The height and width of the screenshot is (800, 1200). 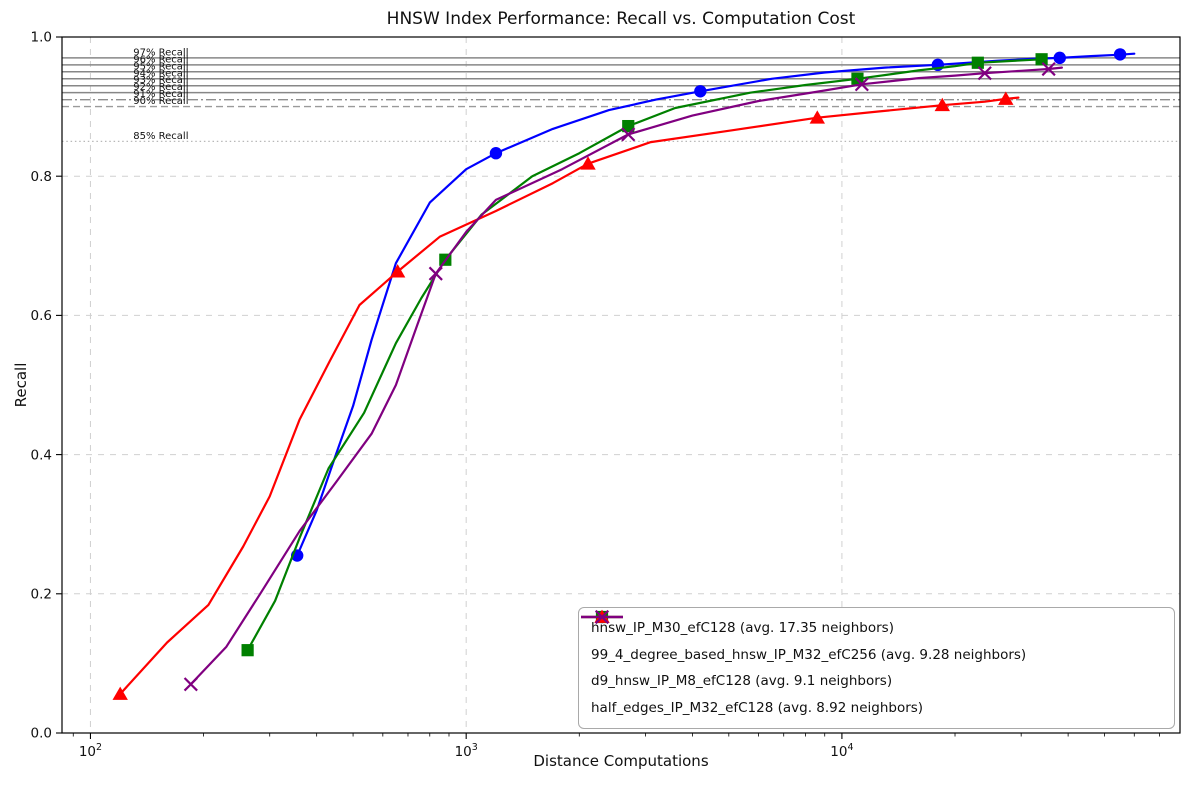 What do you see at coordinates (160, 101) in the screenshot?
I see `reference-line-label: 90% Recall` at bounding box center [160, 101].